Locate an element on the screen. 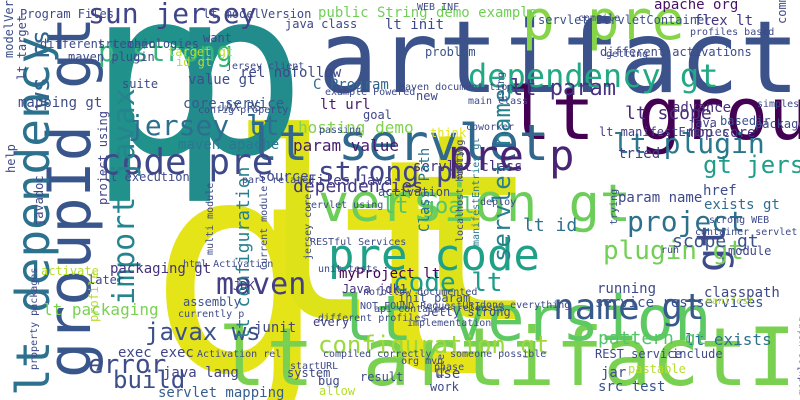 The width and height of the screenshot is (800, 400). cloud-word: basedir is located at coordinates (745, 121).